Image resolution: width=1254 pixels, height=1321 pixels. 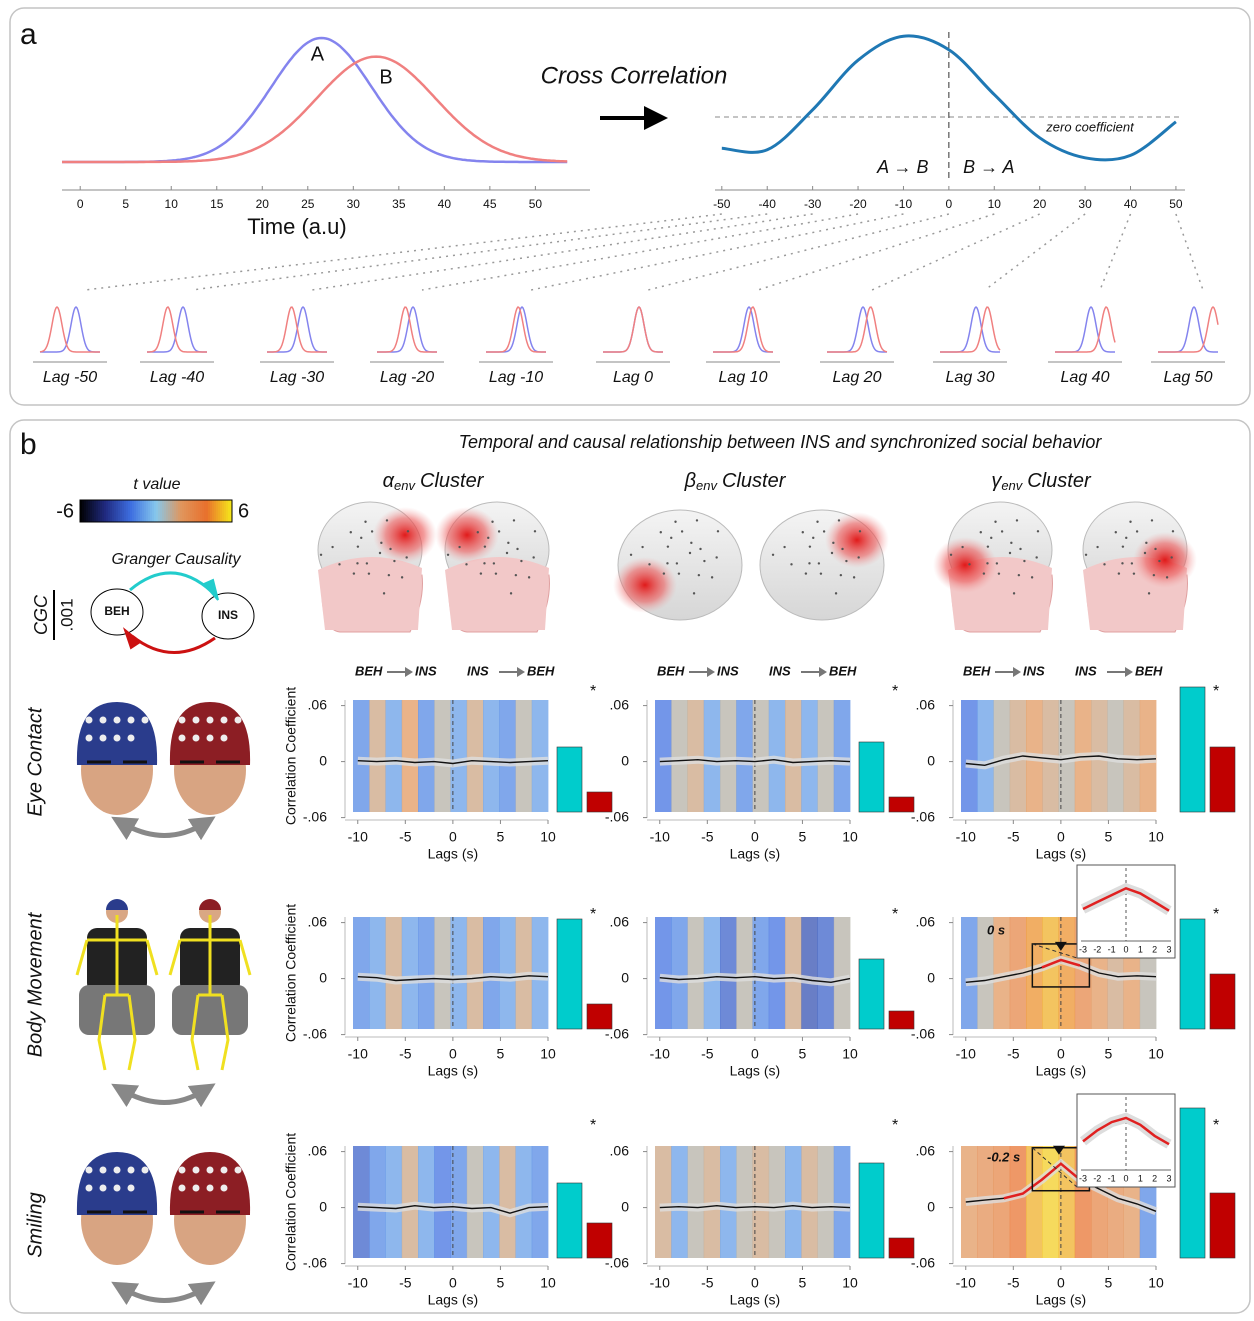 I want to click on scale-value: .001, so click(x=66, y=614).